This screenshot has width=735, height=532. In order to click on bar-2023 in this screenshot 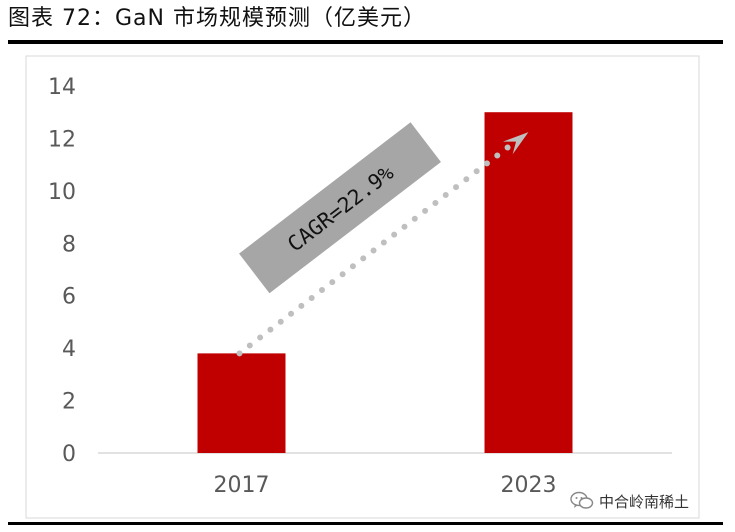, I will do `click(528, 282)`.